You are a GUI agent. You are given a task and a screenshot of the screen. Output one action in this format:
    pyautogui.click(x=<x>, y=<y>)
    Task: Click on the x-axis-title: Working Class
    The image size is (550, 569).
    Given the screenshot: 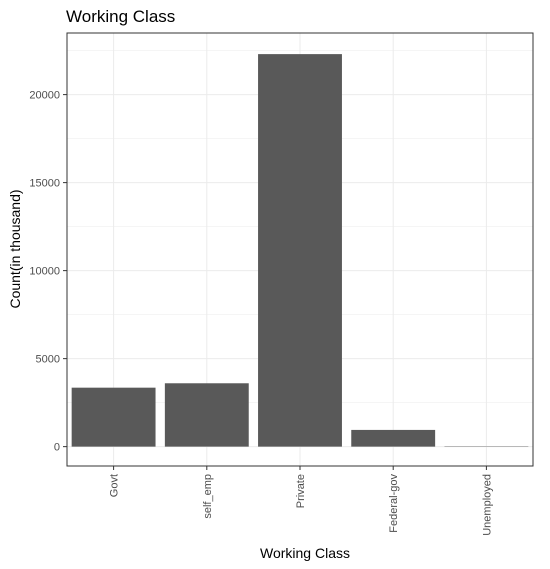 What is the action you would take?
    pyautogui.click(x=305, y=553)
    